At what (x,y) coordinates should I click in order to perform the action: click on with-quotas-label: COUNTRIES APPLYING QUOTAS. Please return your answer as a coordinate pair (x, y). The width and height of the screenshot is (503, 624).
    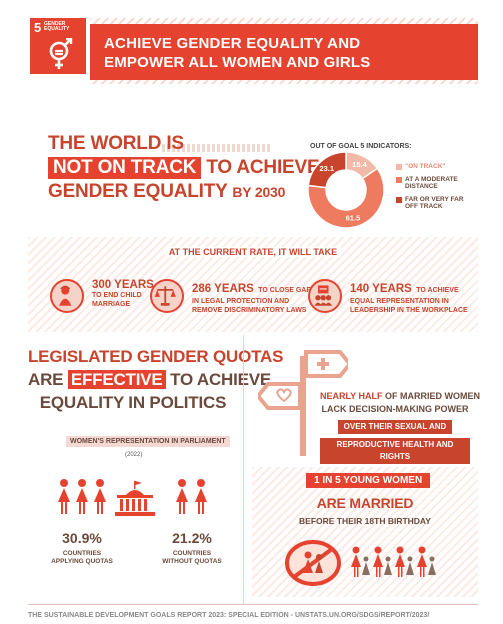
    Looking at the image, I should click on (82, 558).